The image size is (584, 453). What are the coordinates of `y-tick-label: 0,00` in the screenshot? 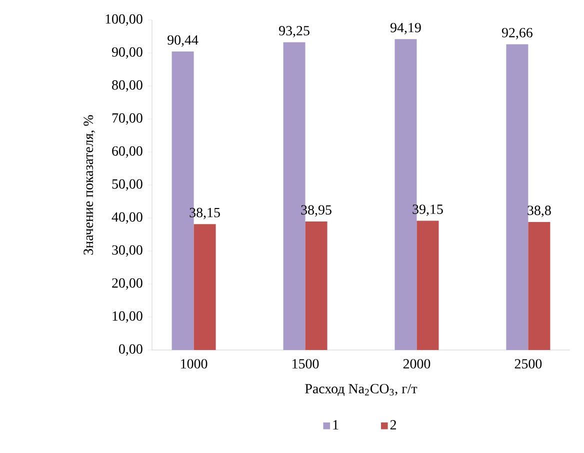 It's located at (130, 350).